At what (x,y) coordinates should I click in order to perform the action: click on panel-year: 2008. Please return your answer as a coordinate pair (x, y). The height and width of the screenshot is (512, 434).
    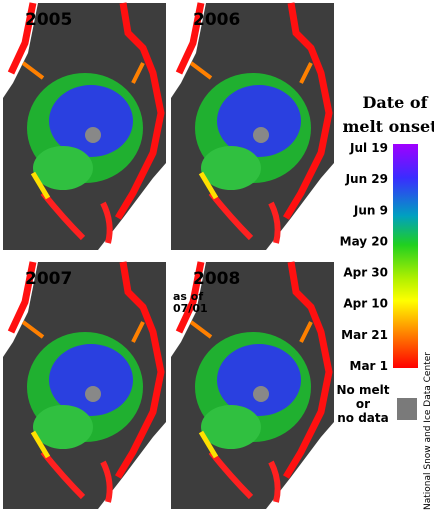
    Looking at the image, I should click on (216, 279).